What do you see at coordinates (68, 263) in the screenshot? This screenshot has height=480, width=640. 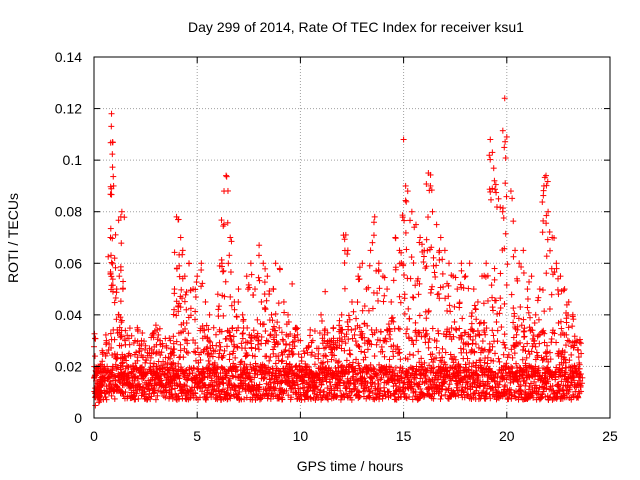 I see `y-tick-label: 0.06` at bounding box center [68, 263].